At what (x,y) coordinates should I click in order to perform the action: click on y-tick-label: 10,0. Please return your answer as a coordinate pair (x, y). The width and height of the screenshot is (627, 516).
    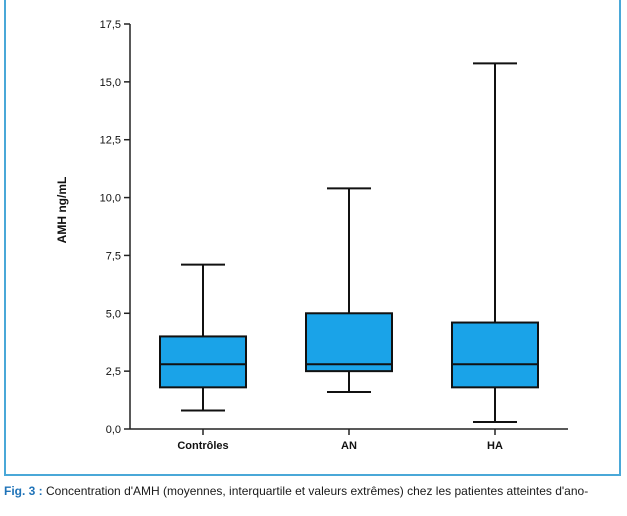
    Looking at the image, I should click on (110, 199).